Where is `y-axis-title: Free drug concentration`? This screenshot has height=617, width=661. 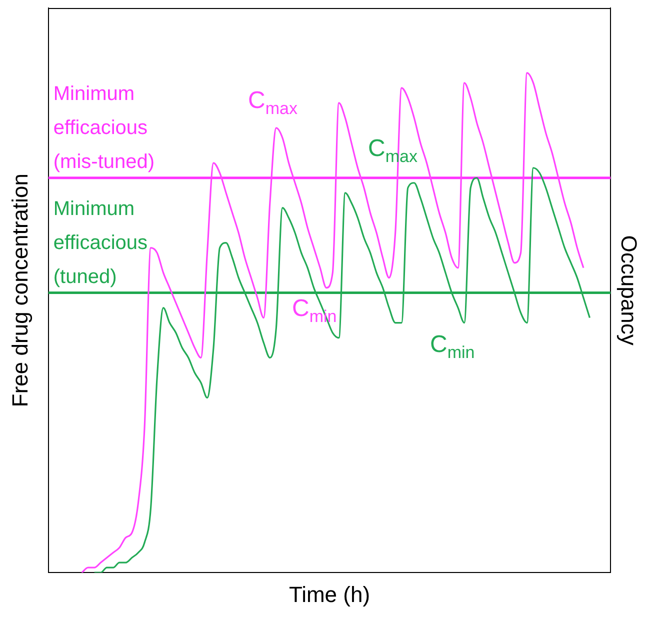
y-axis-title: Free drug concentration is located at coordinates (19, 291).